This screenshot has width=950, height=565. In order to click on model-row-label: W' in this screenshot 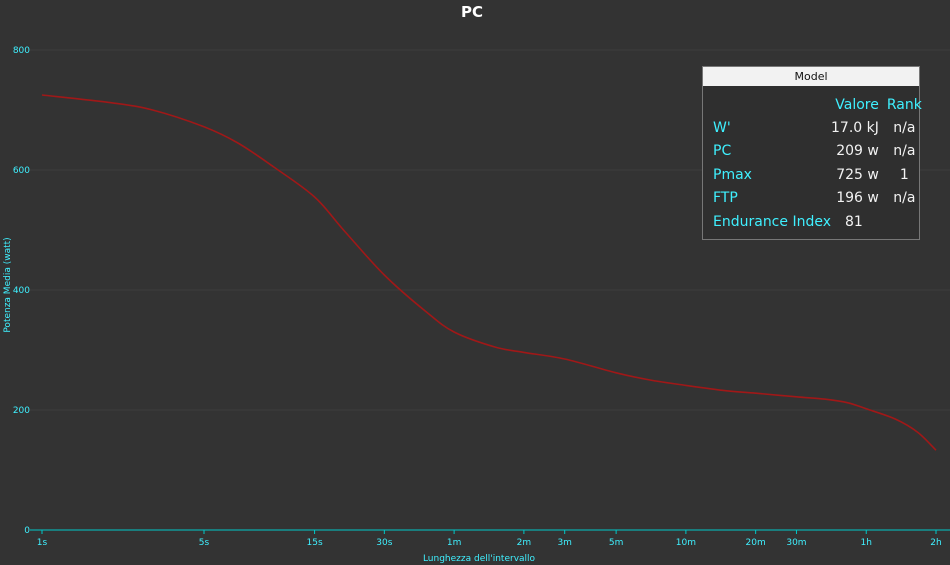, I will do `click(722, 127)`.